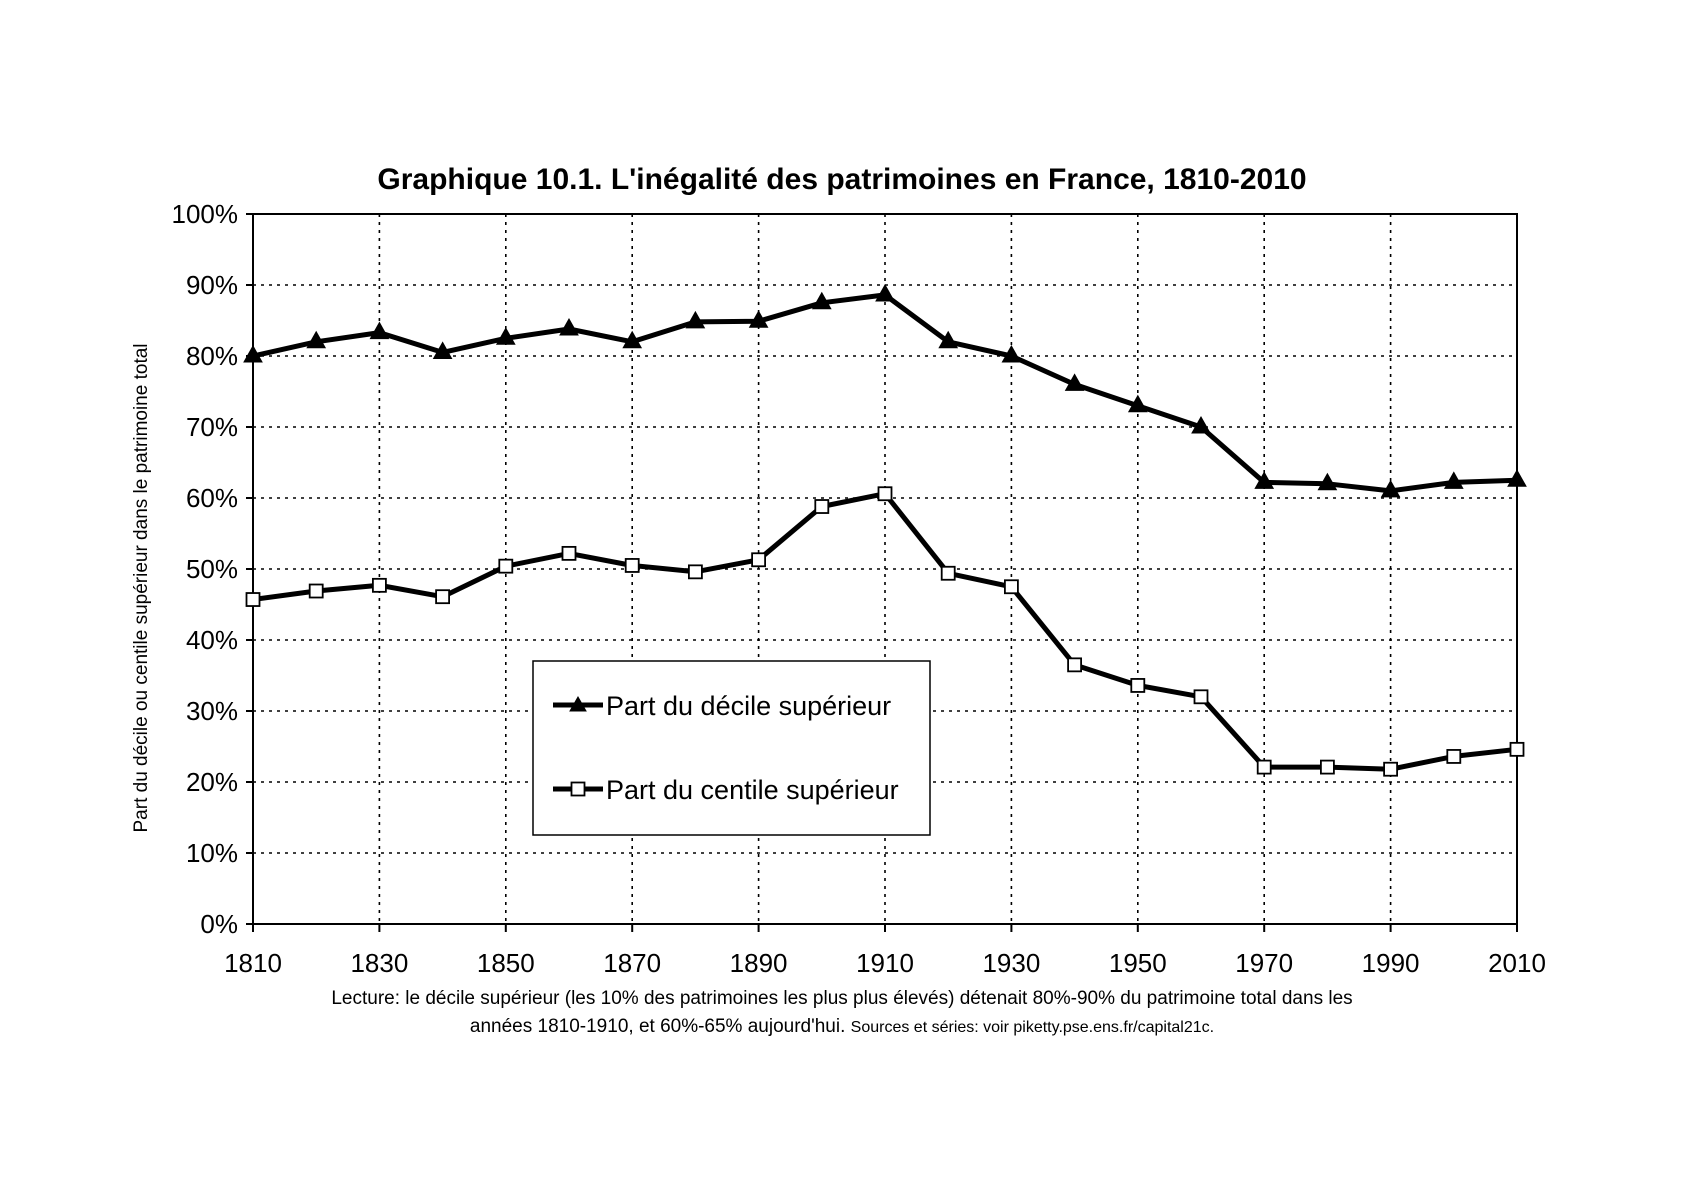 This screenshot has width=1684, height=1191. I want to click on x-tick-label: 1930, so click(1011, 963).